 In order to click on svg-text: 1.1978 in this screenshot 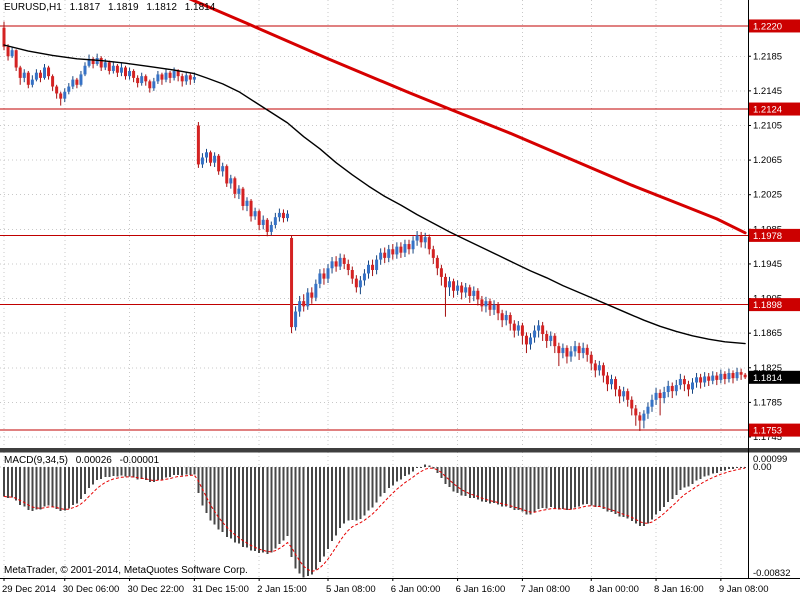, I will do `click(767, 236)`.